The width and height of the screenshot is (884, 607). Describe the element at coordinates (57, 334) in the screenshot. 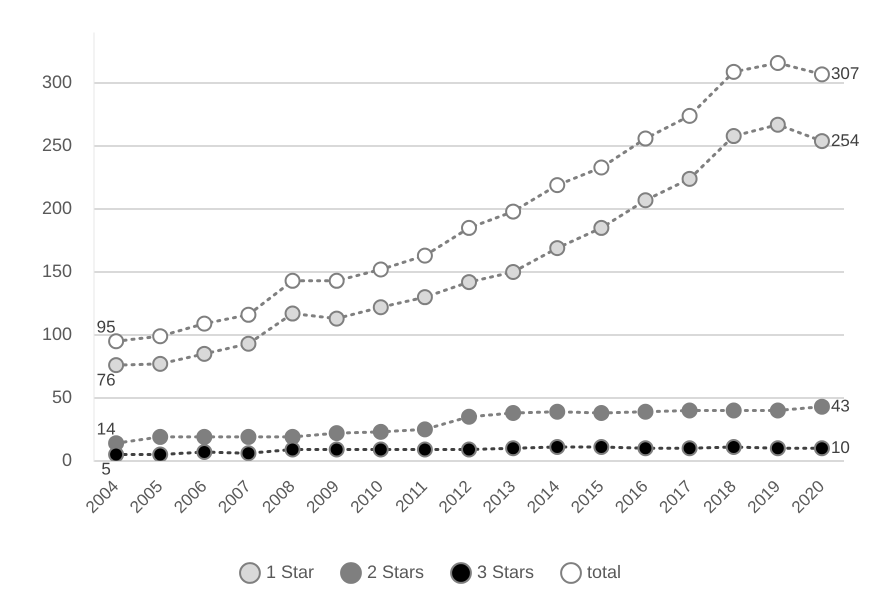

I see `y-tick-label: 100` at that location.